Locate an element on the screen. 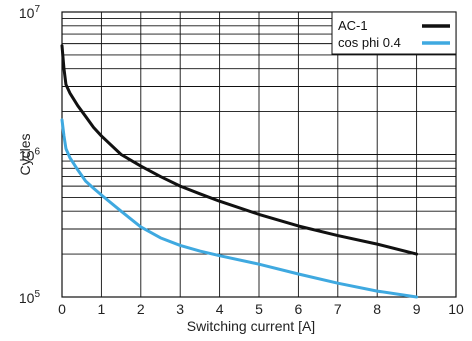 This screenshot has height=341, width=472. x-tick-label: 3 is located at coordinates (180, 309).